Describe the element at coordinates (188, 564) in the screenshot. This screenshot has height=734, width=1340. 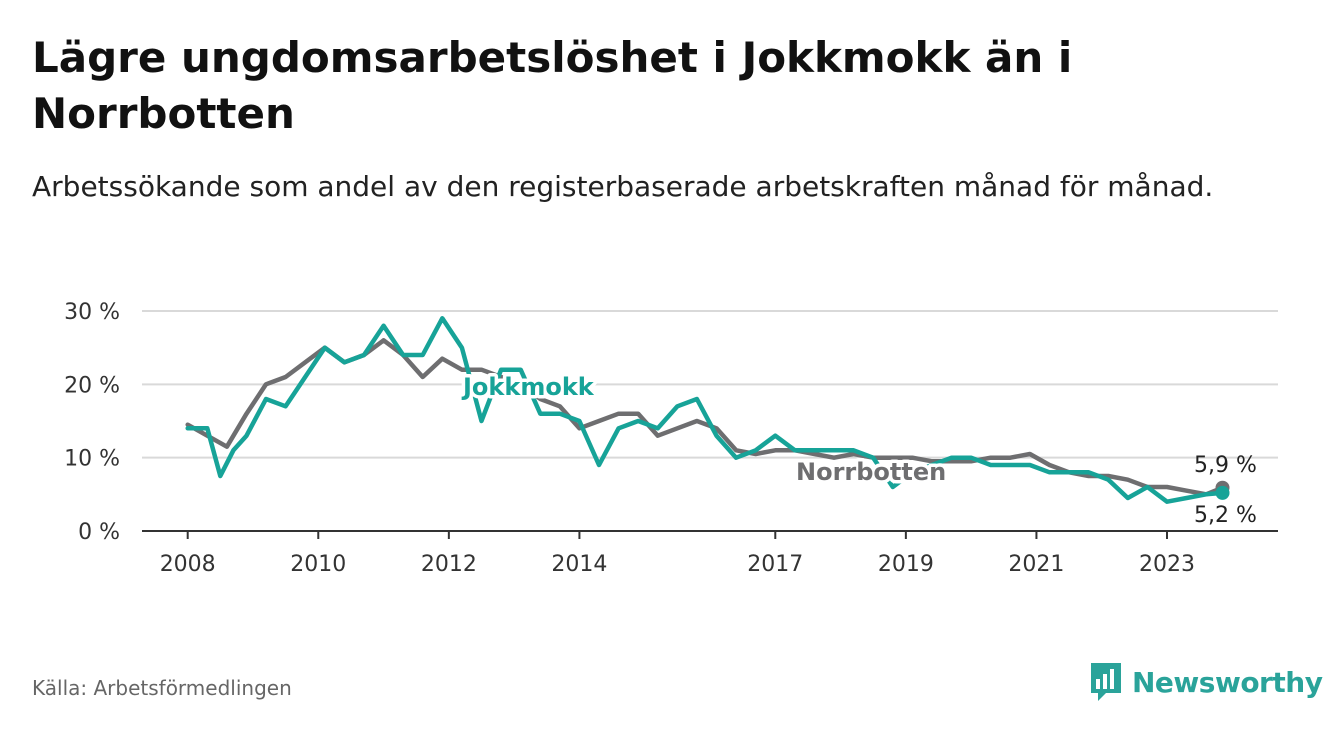
I see `x-tick-label: 2008` at that location.